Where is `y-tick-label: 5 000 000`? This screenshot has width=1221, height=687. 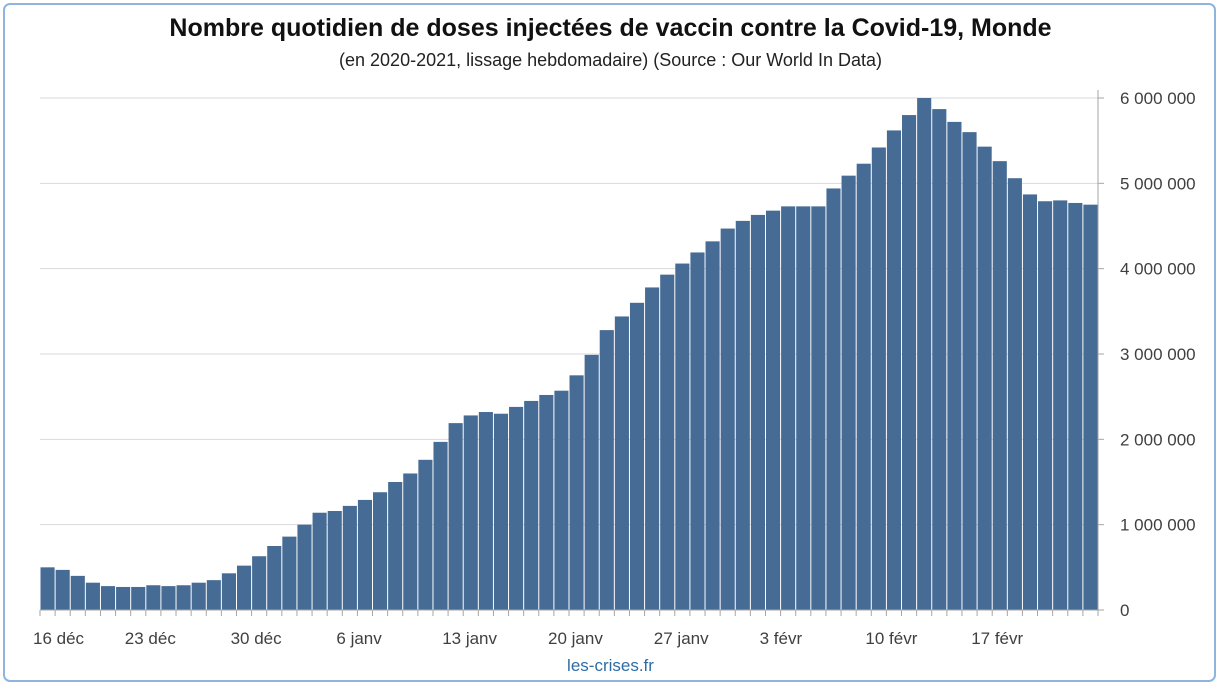 y-tick-label: 5 000 000 is located at coordinates (1158, 183).